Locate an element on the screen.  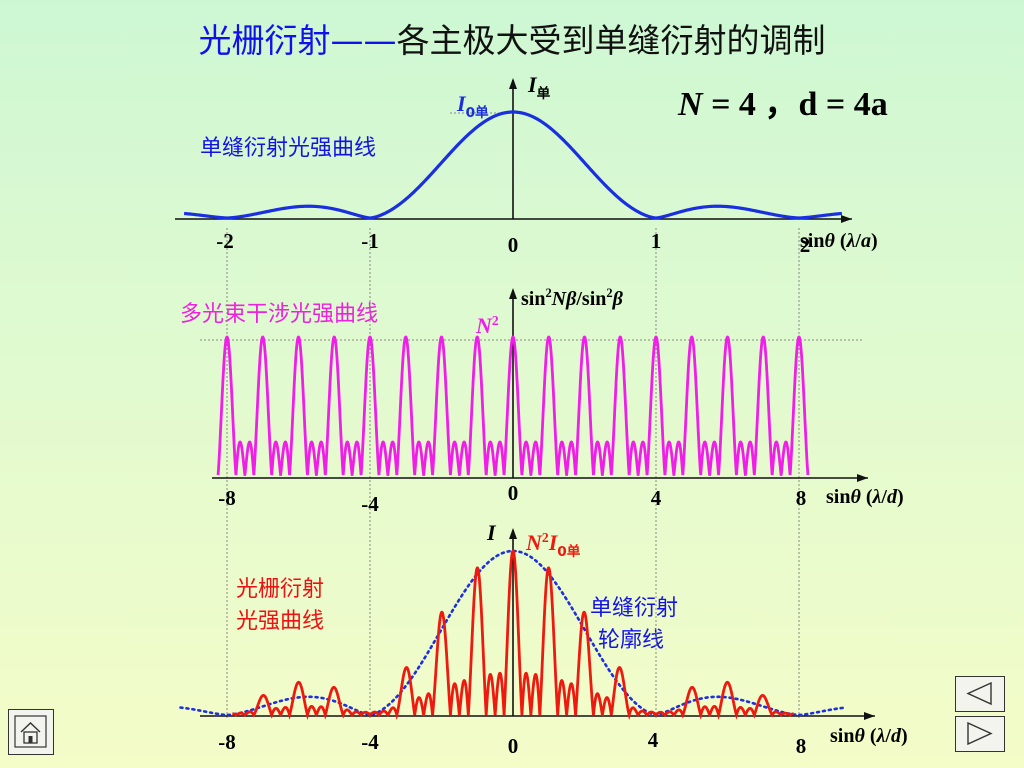
grating-curve-label-line2: 光强曲线 is located at coordinates (280, 621).